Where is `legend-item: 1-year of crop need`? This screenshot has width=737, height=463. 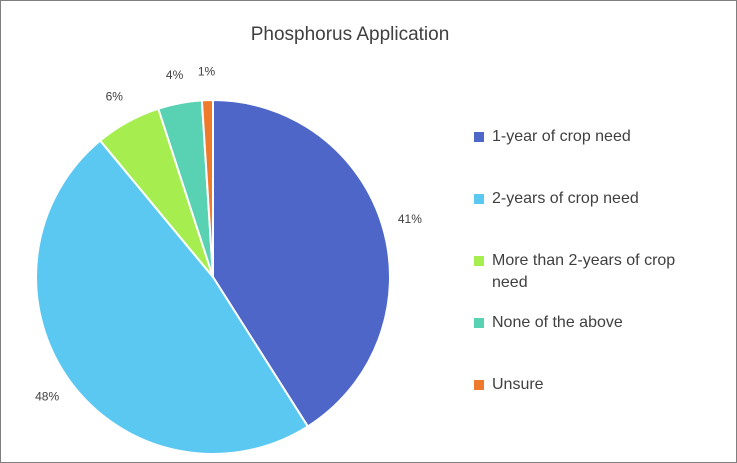 legend-item: 1-year of crop need is located at coordinates (589, 157).